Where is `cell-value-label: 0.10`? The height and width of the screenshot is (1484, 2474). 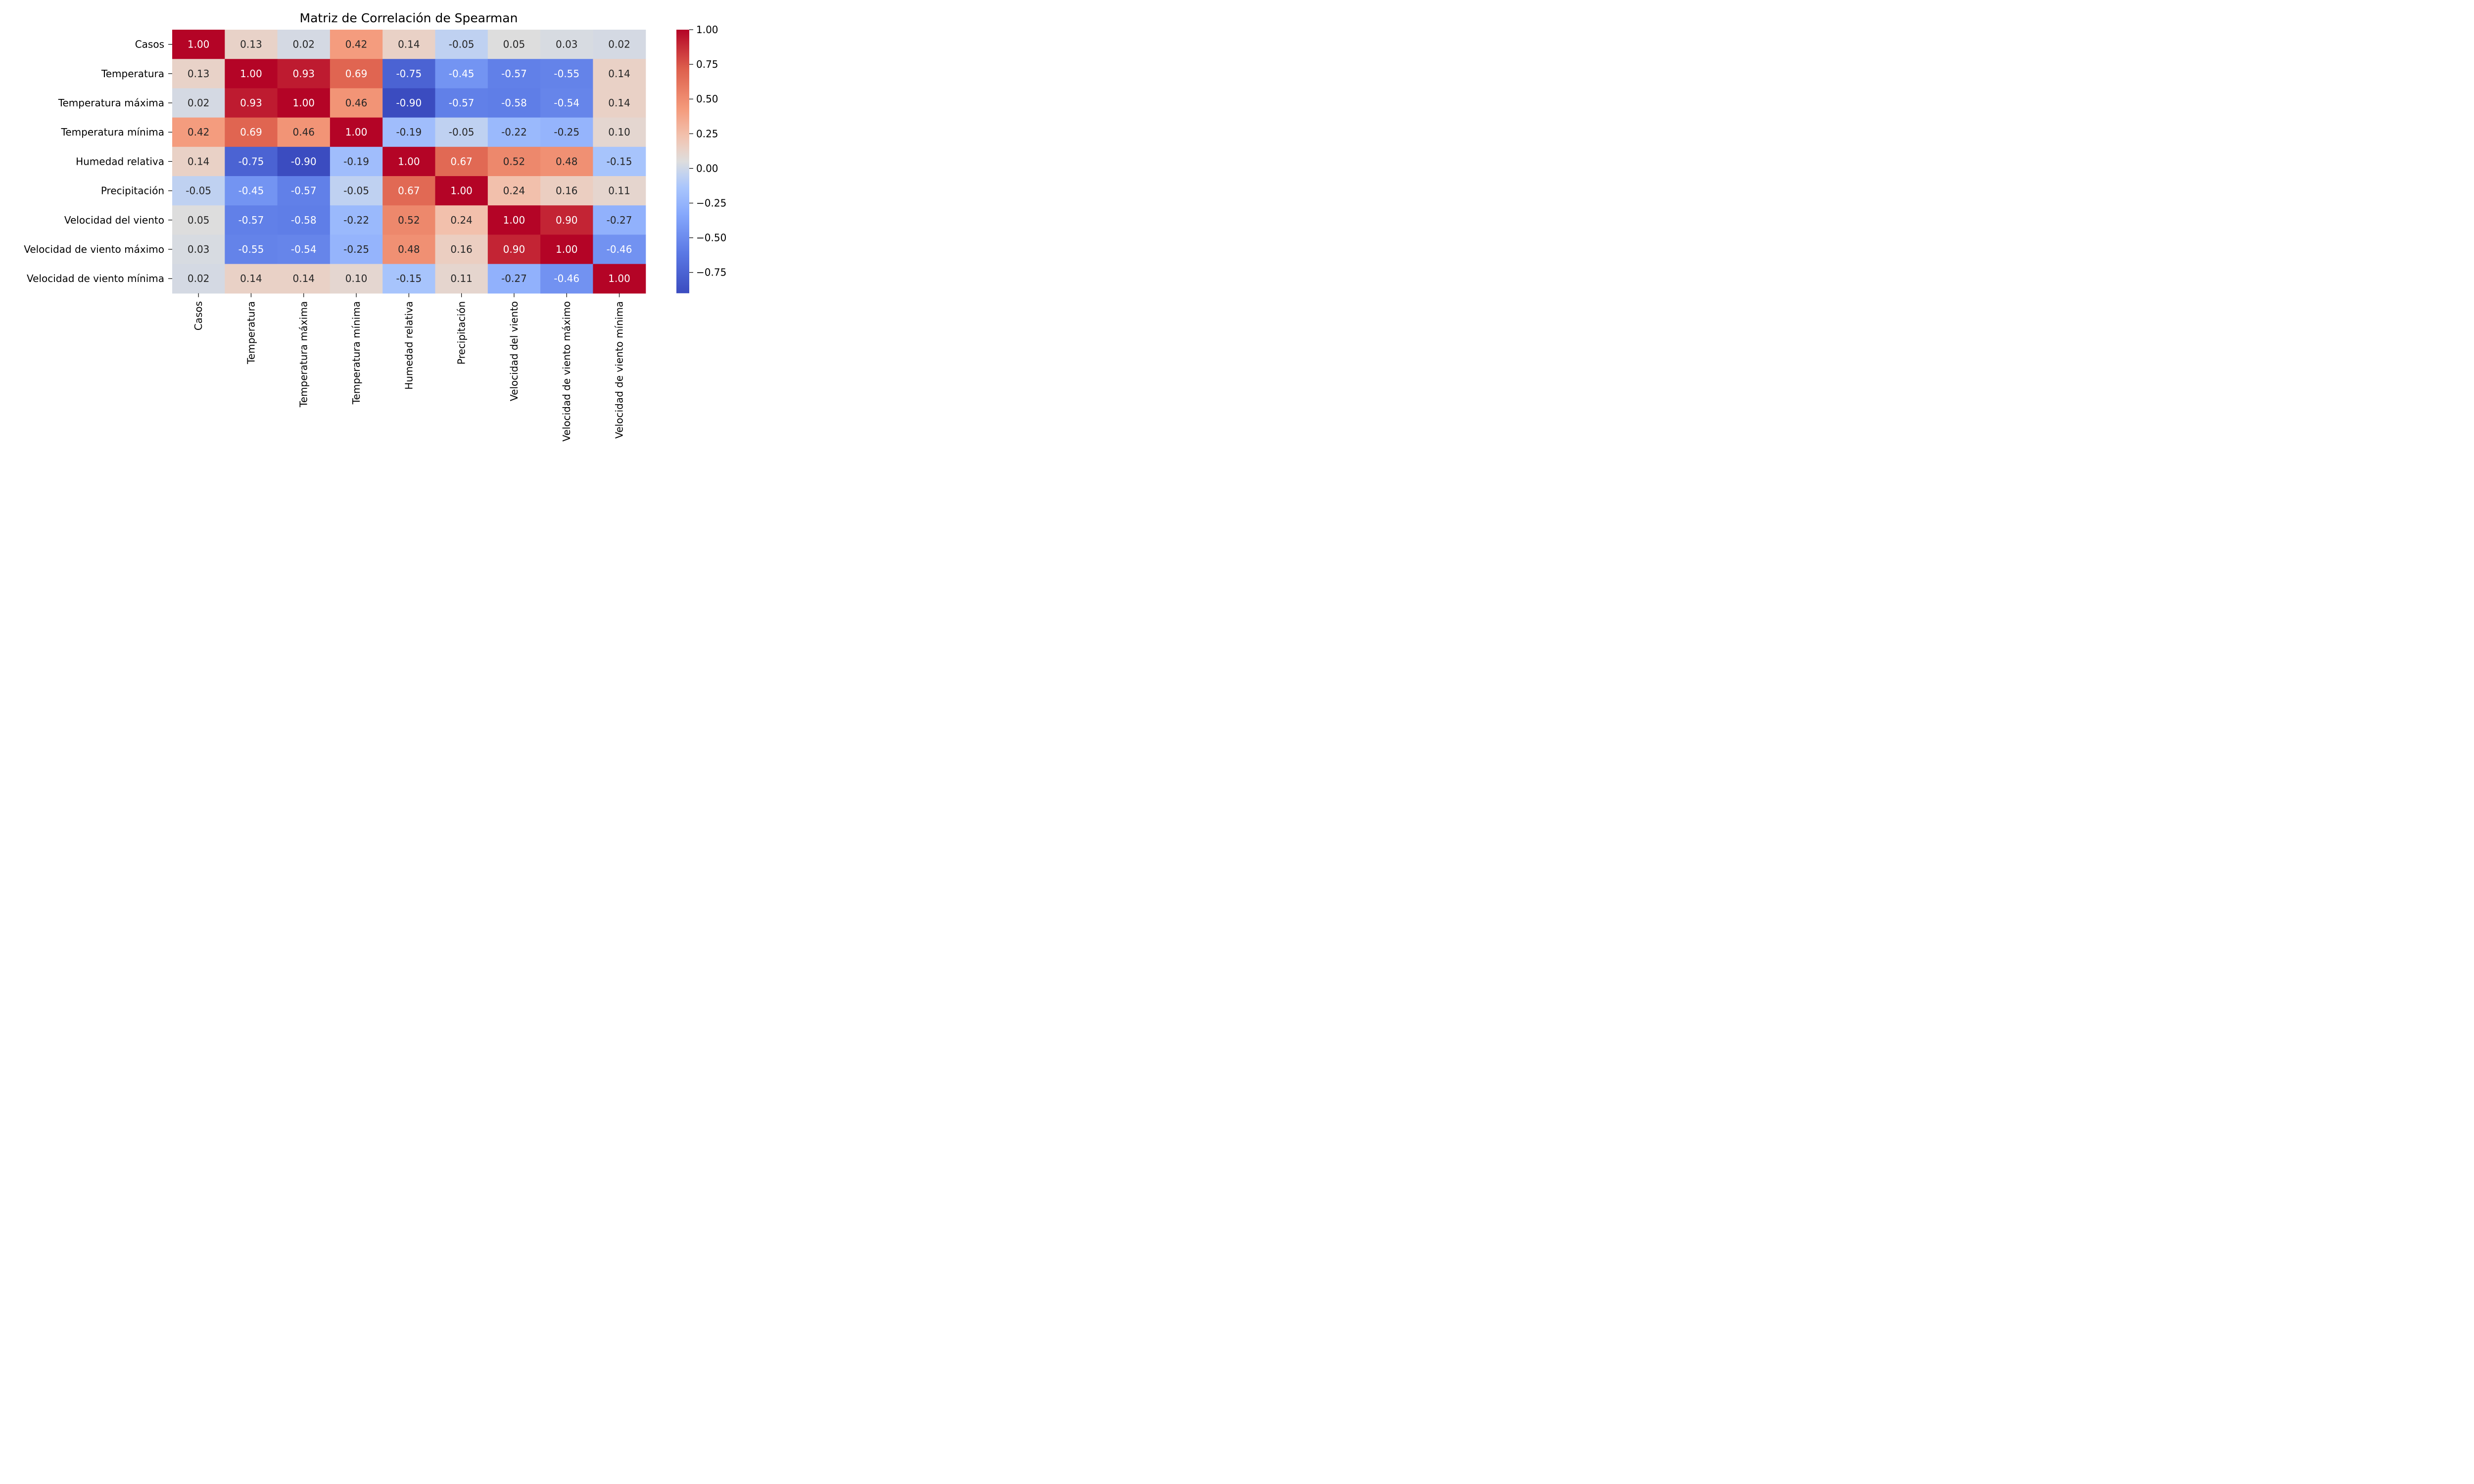 cell-value-label: 0.10 is located at coordinates (619, 132).